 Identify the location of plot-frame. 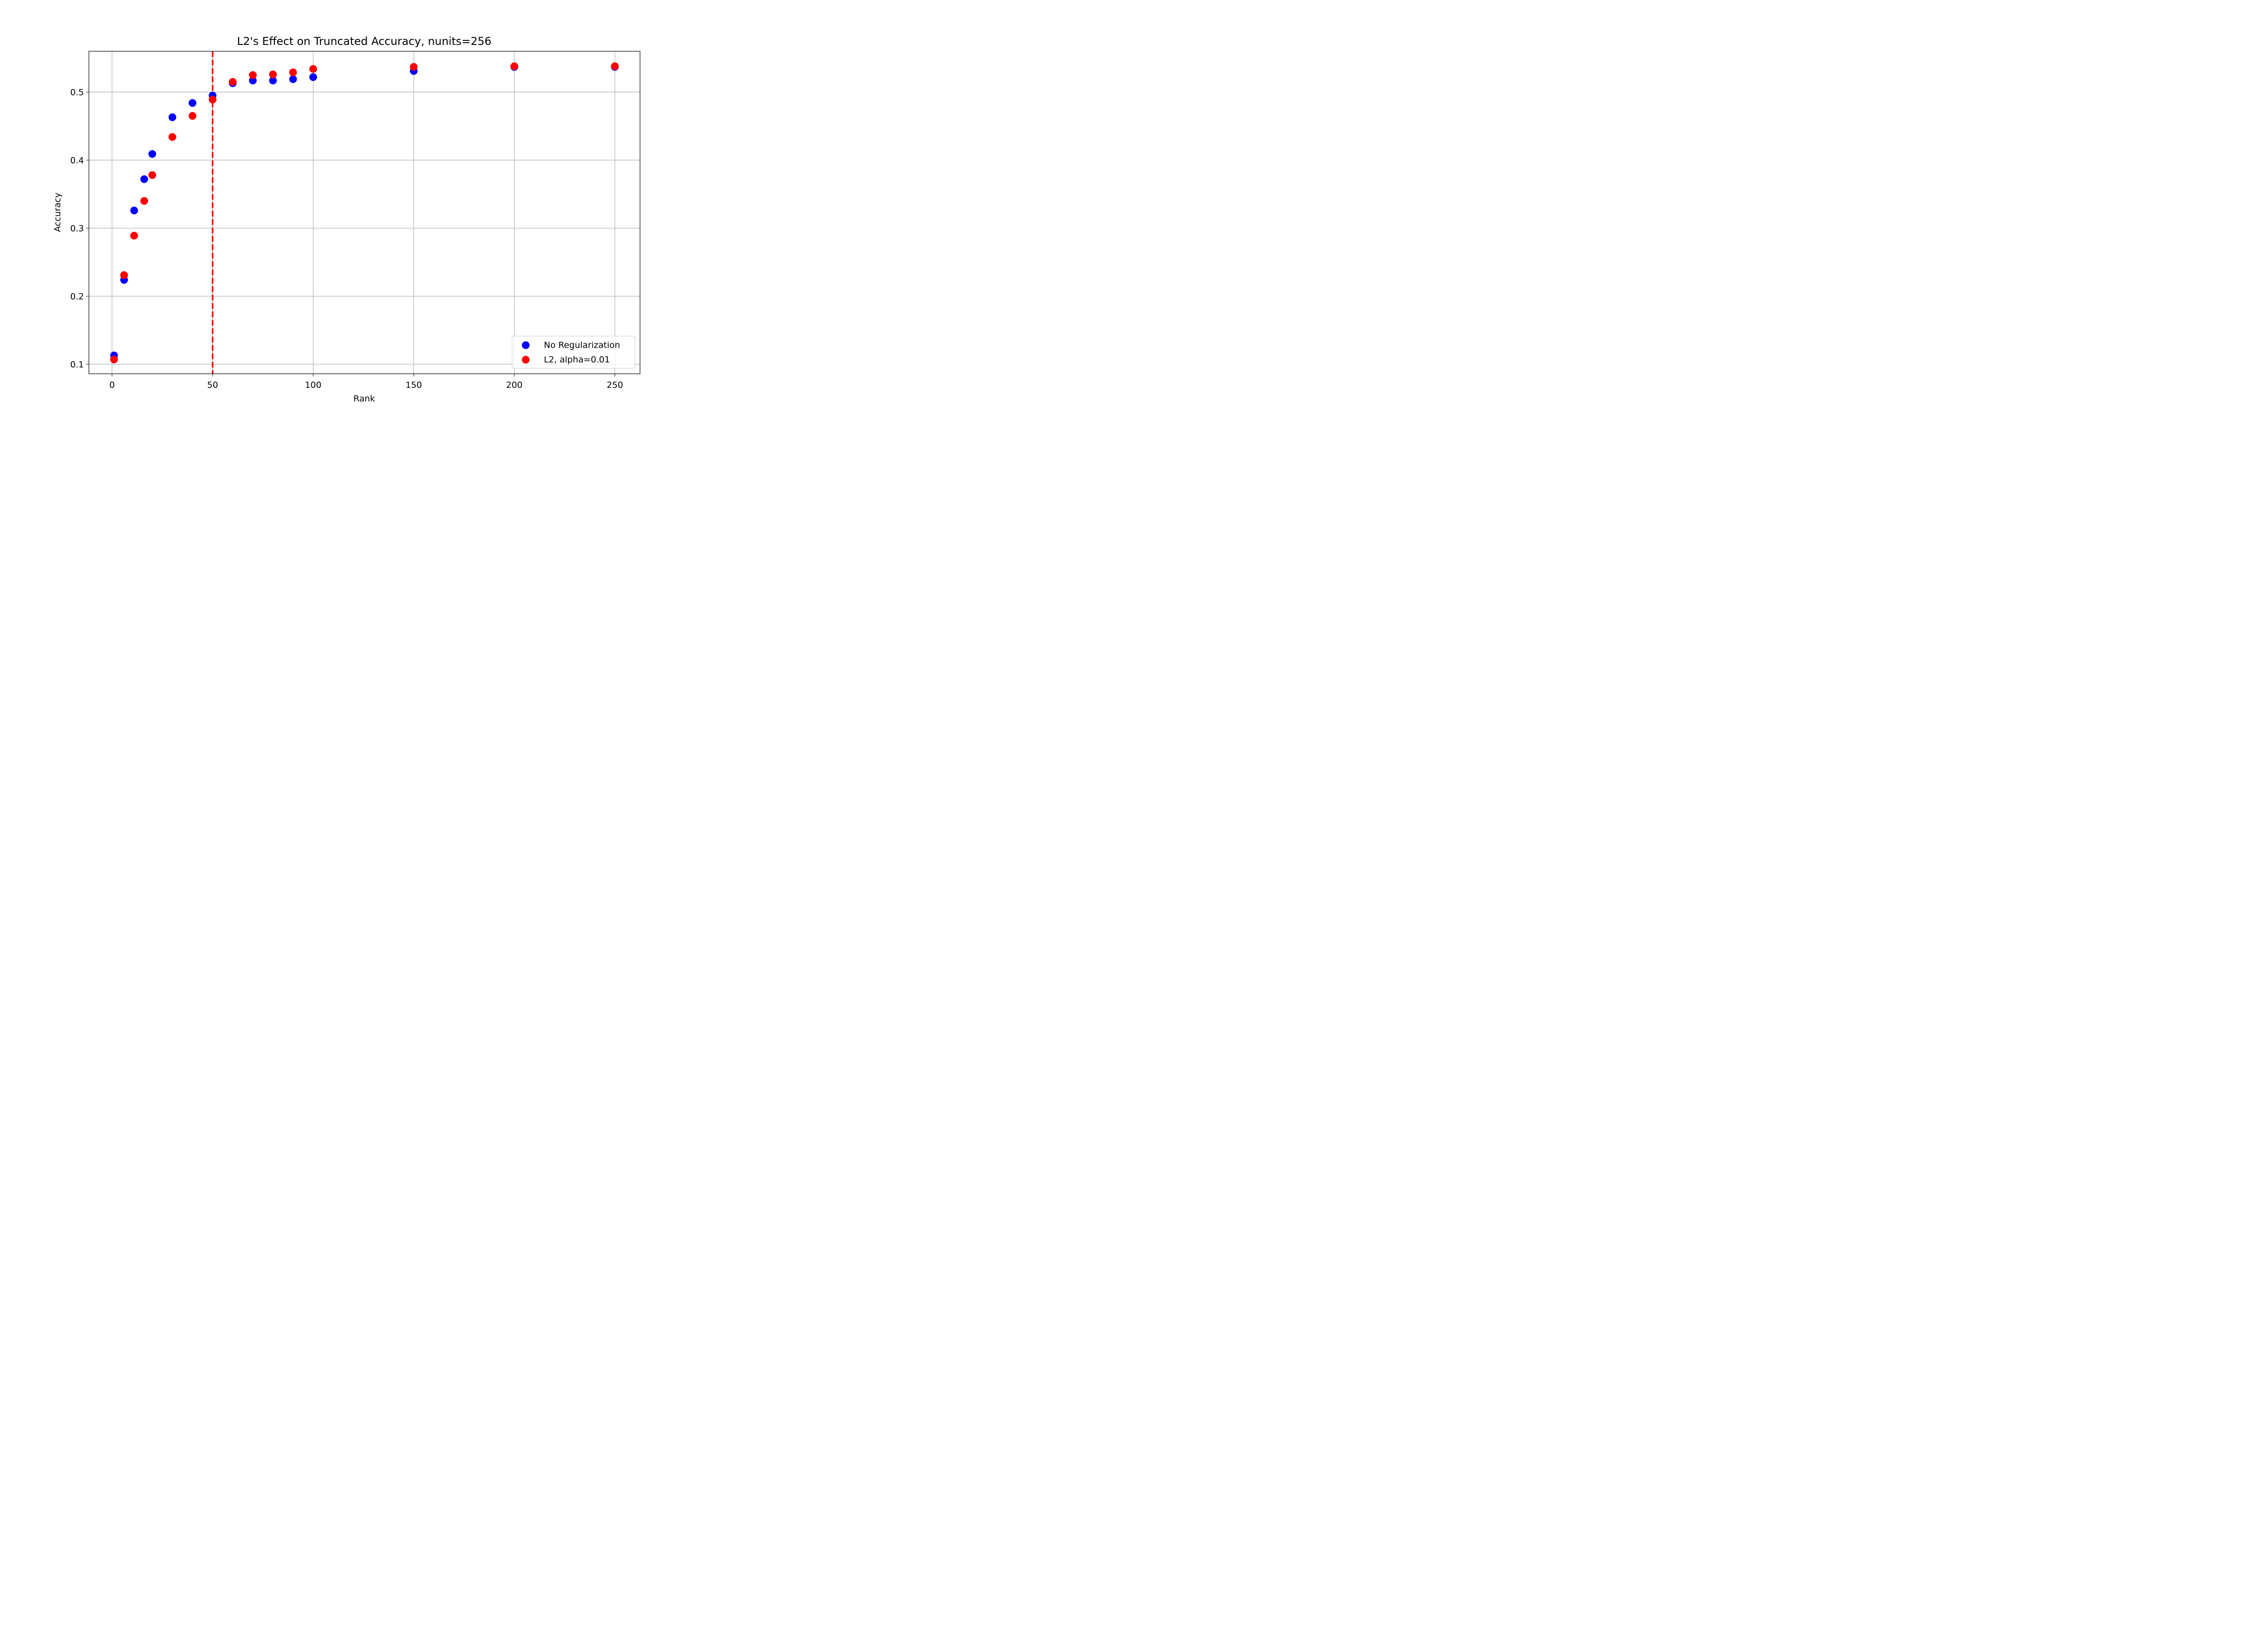
(364, 212).